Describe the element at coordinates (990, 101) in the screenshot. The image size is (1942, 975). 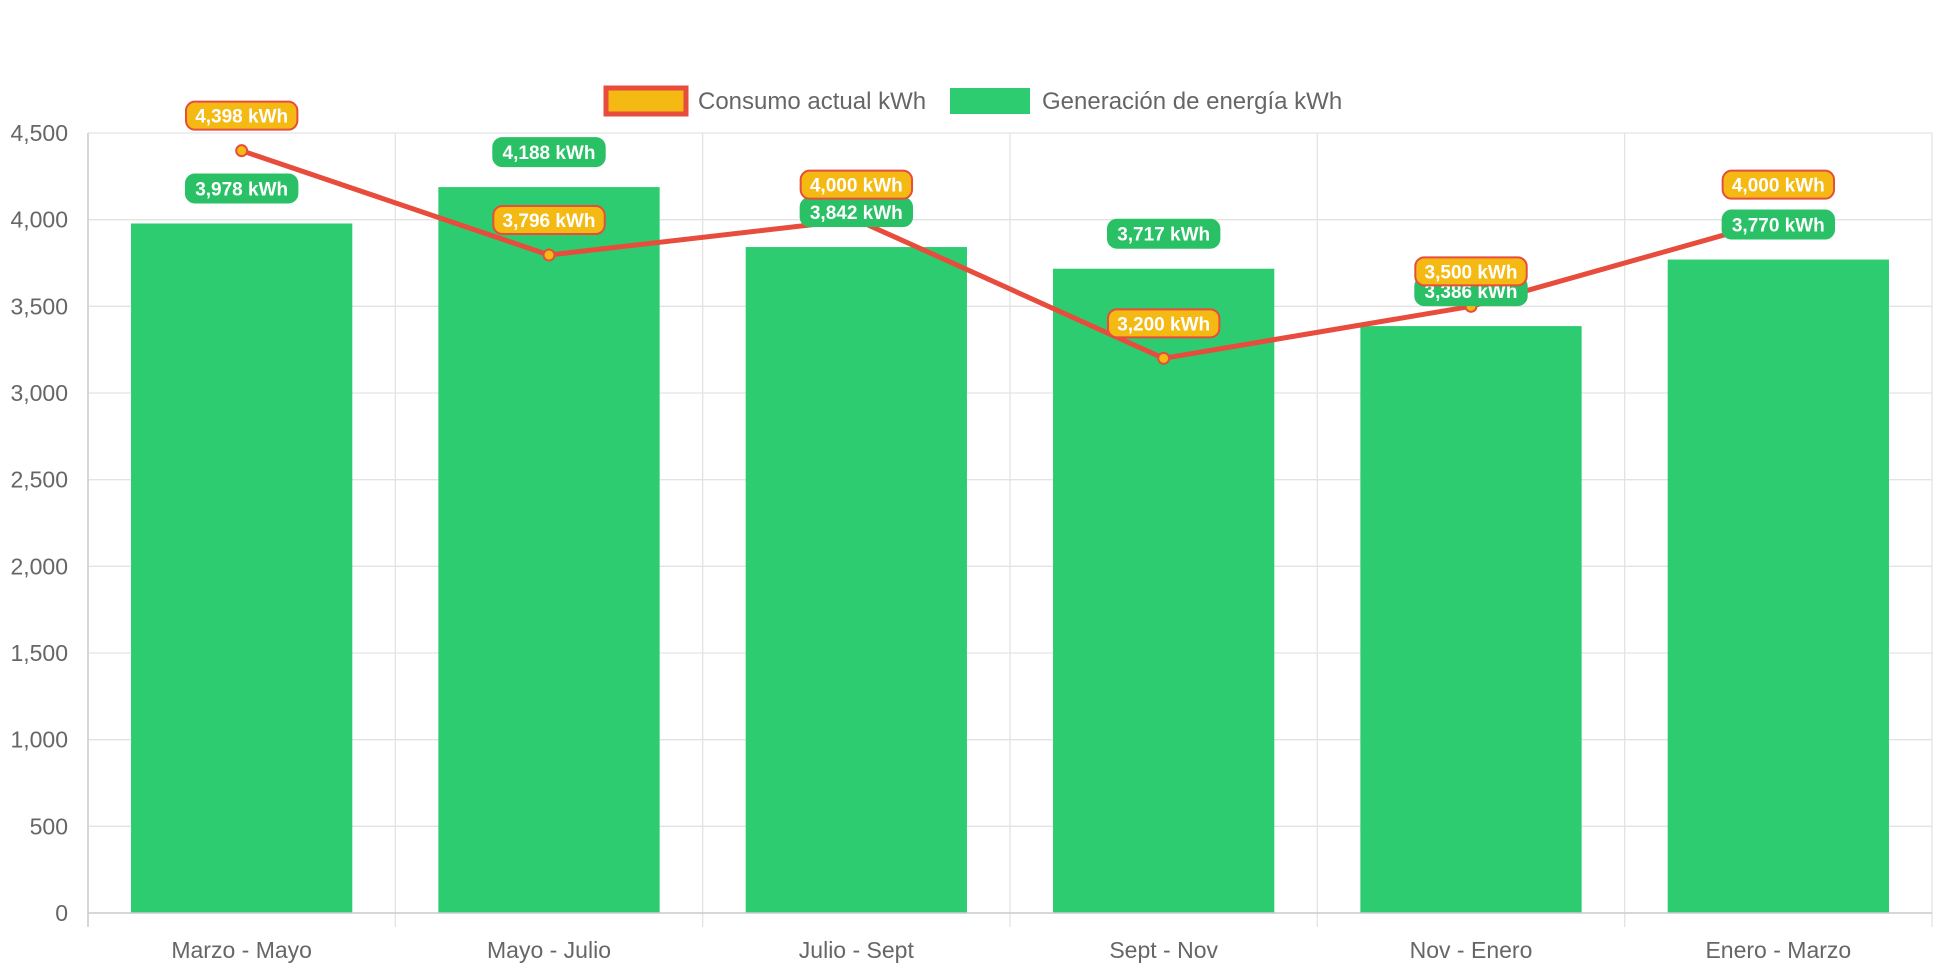
I see `legend-swatch-generacion` at that location.